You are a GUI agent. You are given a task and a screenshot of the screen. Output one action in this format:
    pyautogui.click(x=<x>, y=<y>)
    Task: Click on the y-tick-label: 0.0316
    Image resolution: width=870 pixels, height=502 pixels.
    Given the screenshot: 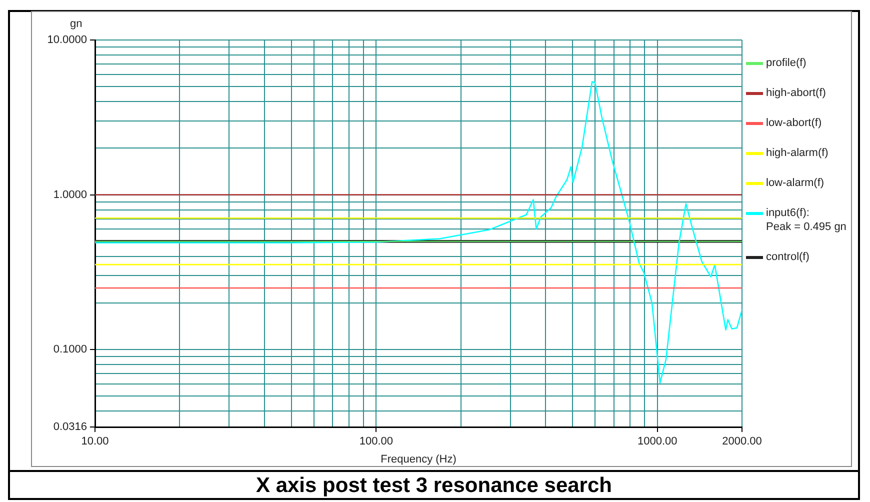 What is the action you would take?
    pyautogui.click(x=70, y=427)
    